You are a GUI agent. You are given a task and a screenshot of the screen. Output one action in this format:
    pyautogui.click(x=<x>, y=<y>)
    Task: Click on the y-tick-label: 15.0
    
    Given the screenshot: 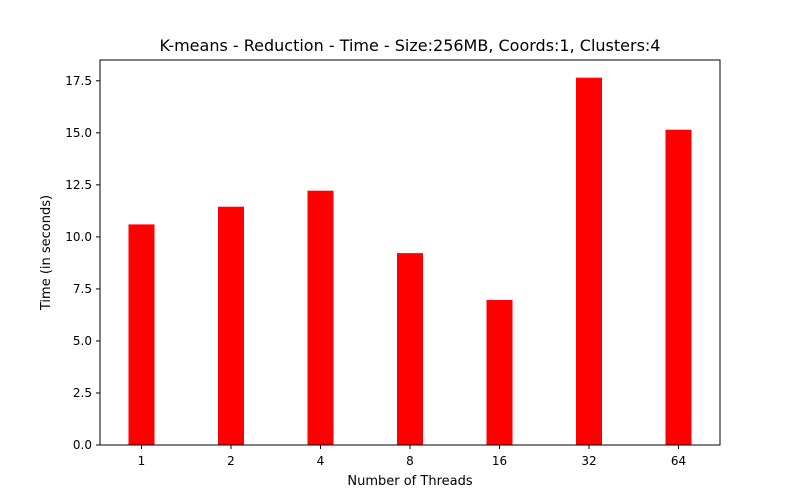 What is the action you would take?
    pyautogui.click(x=78, y=133)
    